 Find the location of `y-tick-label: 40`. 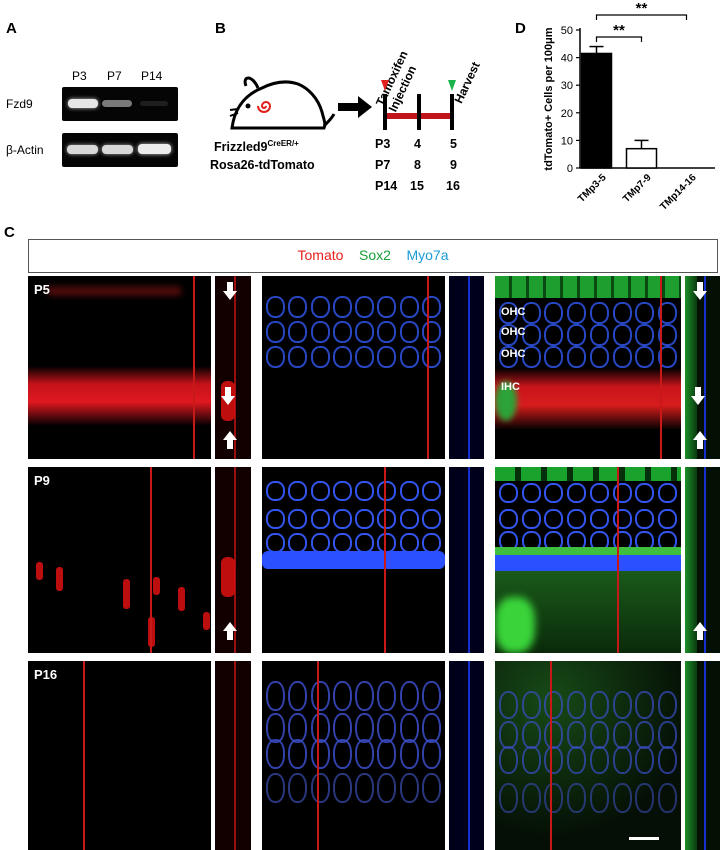

y-tick-label: 40 is located at coordinates (567, 59).